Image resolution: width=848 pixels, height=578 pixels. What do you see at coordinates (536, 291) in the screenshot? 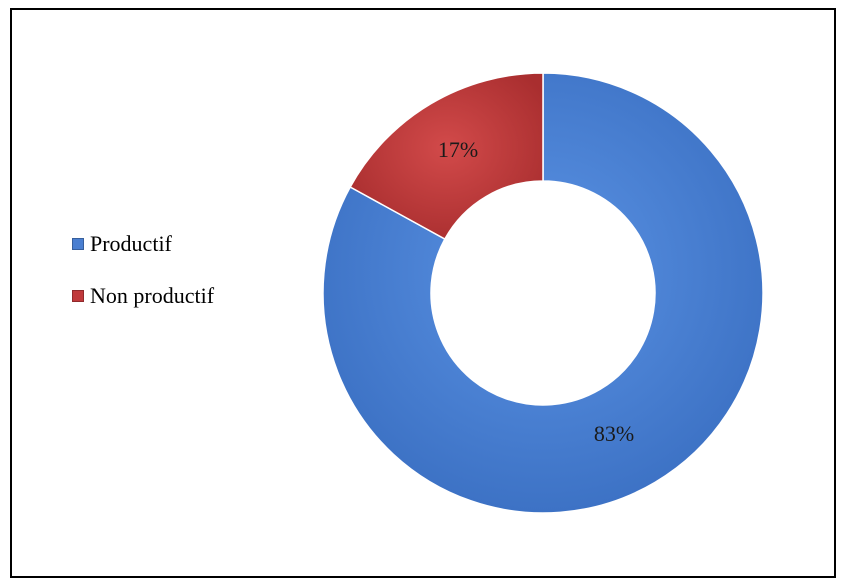
I see `doughnut-data-labels: 83% 17%` at bounding box center [536, 291].